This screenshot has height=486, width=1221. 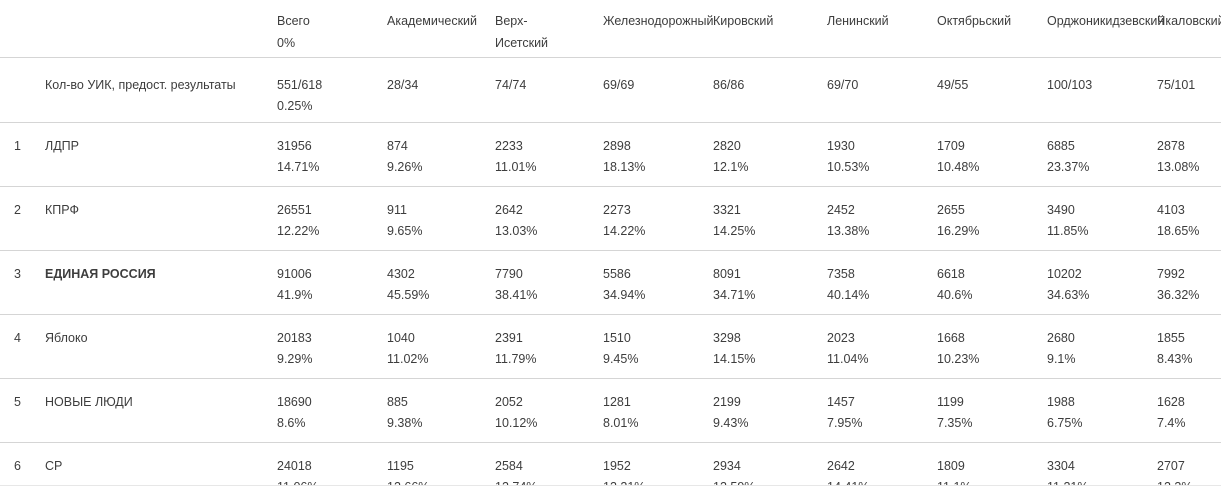 I want to click on result-cell: 8091 34.71%, so click(x=770, y=282).